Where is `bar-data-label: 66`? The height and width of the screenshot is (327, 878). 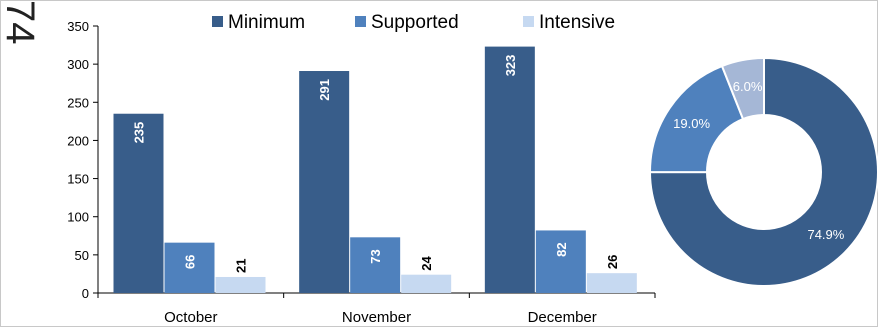
bar-data-label: 66 is located at coordinates (190, 262).